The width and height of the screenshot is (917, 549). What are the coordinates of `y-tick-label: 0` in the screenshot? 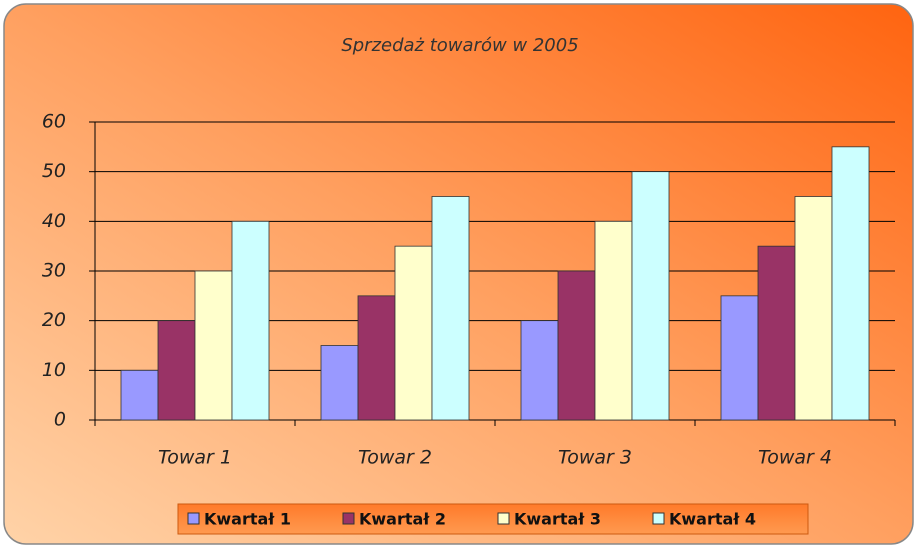 It's located at (60, 420).